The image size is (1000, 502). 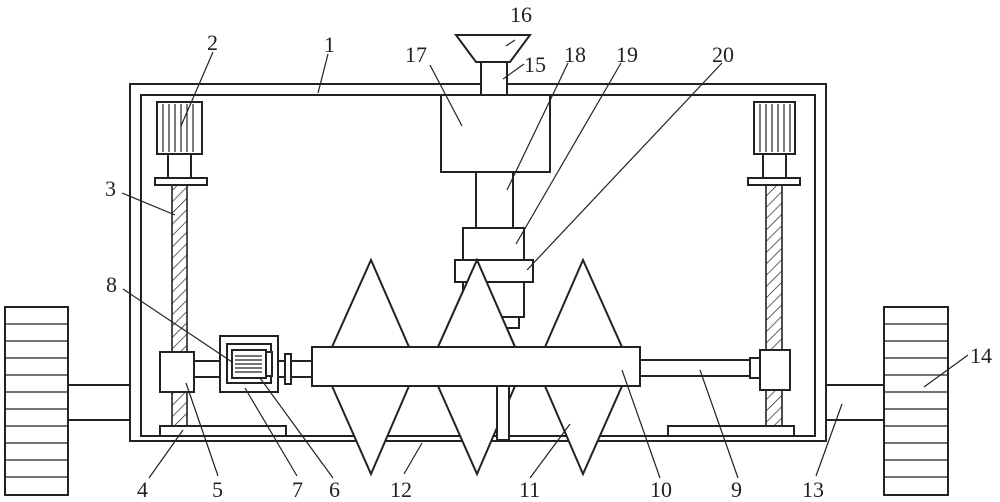 I want to click on label-11: 11, so click(x=529, y=489).